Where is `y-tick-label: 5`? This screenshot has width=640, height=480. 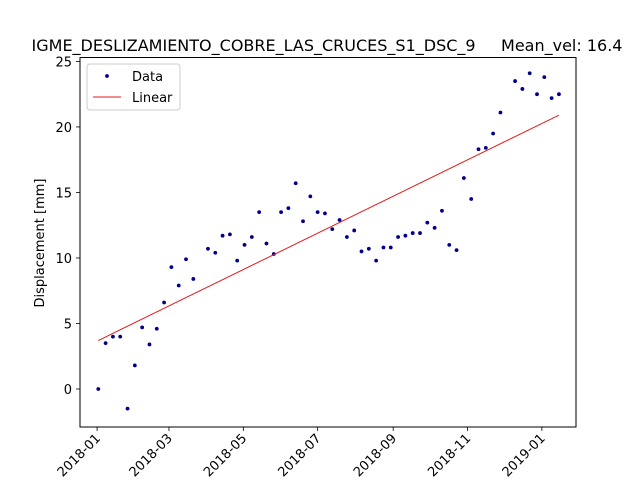
y-tick-label: 5 is located at coordinates (68, 324).